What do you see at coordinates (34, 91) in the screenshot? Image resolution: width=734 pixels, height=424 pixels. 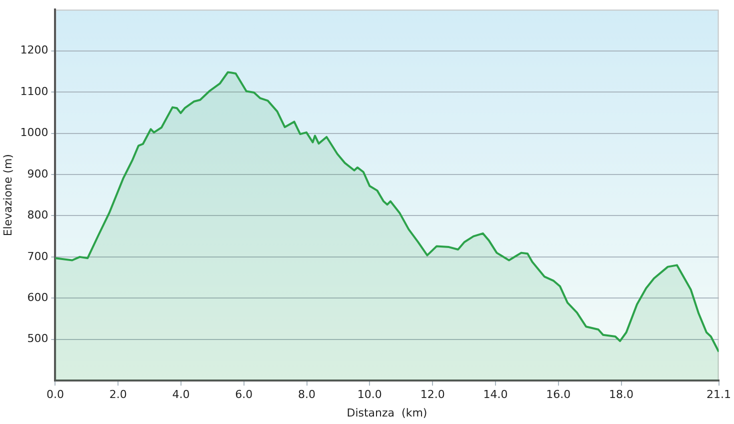 I see `y-tick-label: 1100` at bounding box center [34, 91].